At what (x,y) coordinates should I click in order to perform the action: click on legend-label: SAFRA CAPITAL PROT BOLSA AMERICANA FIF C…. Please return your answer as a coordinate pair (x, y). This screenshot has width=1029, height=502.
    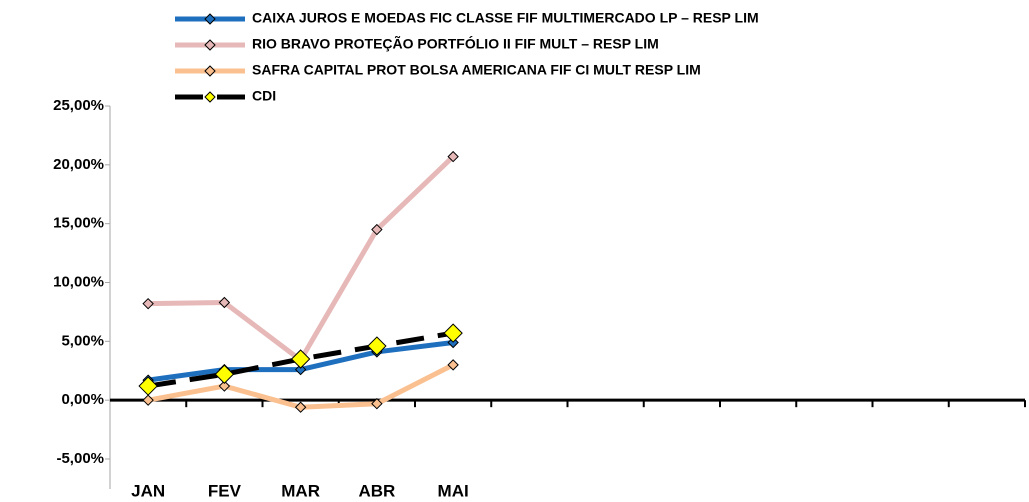
    Looking at the image, I should click on (476, 70).